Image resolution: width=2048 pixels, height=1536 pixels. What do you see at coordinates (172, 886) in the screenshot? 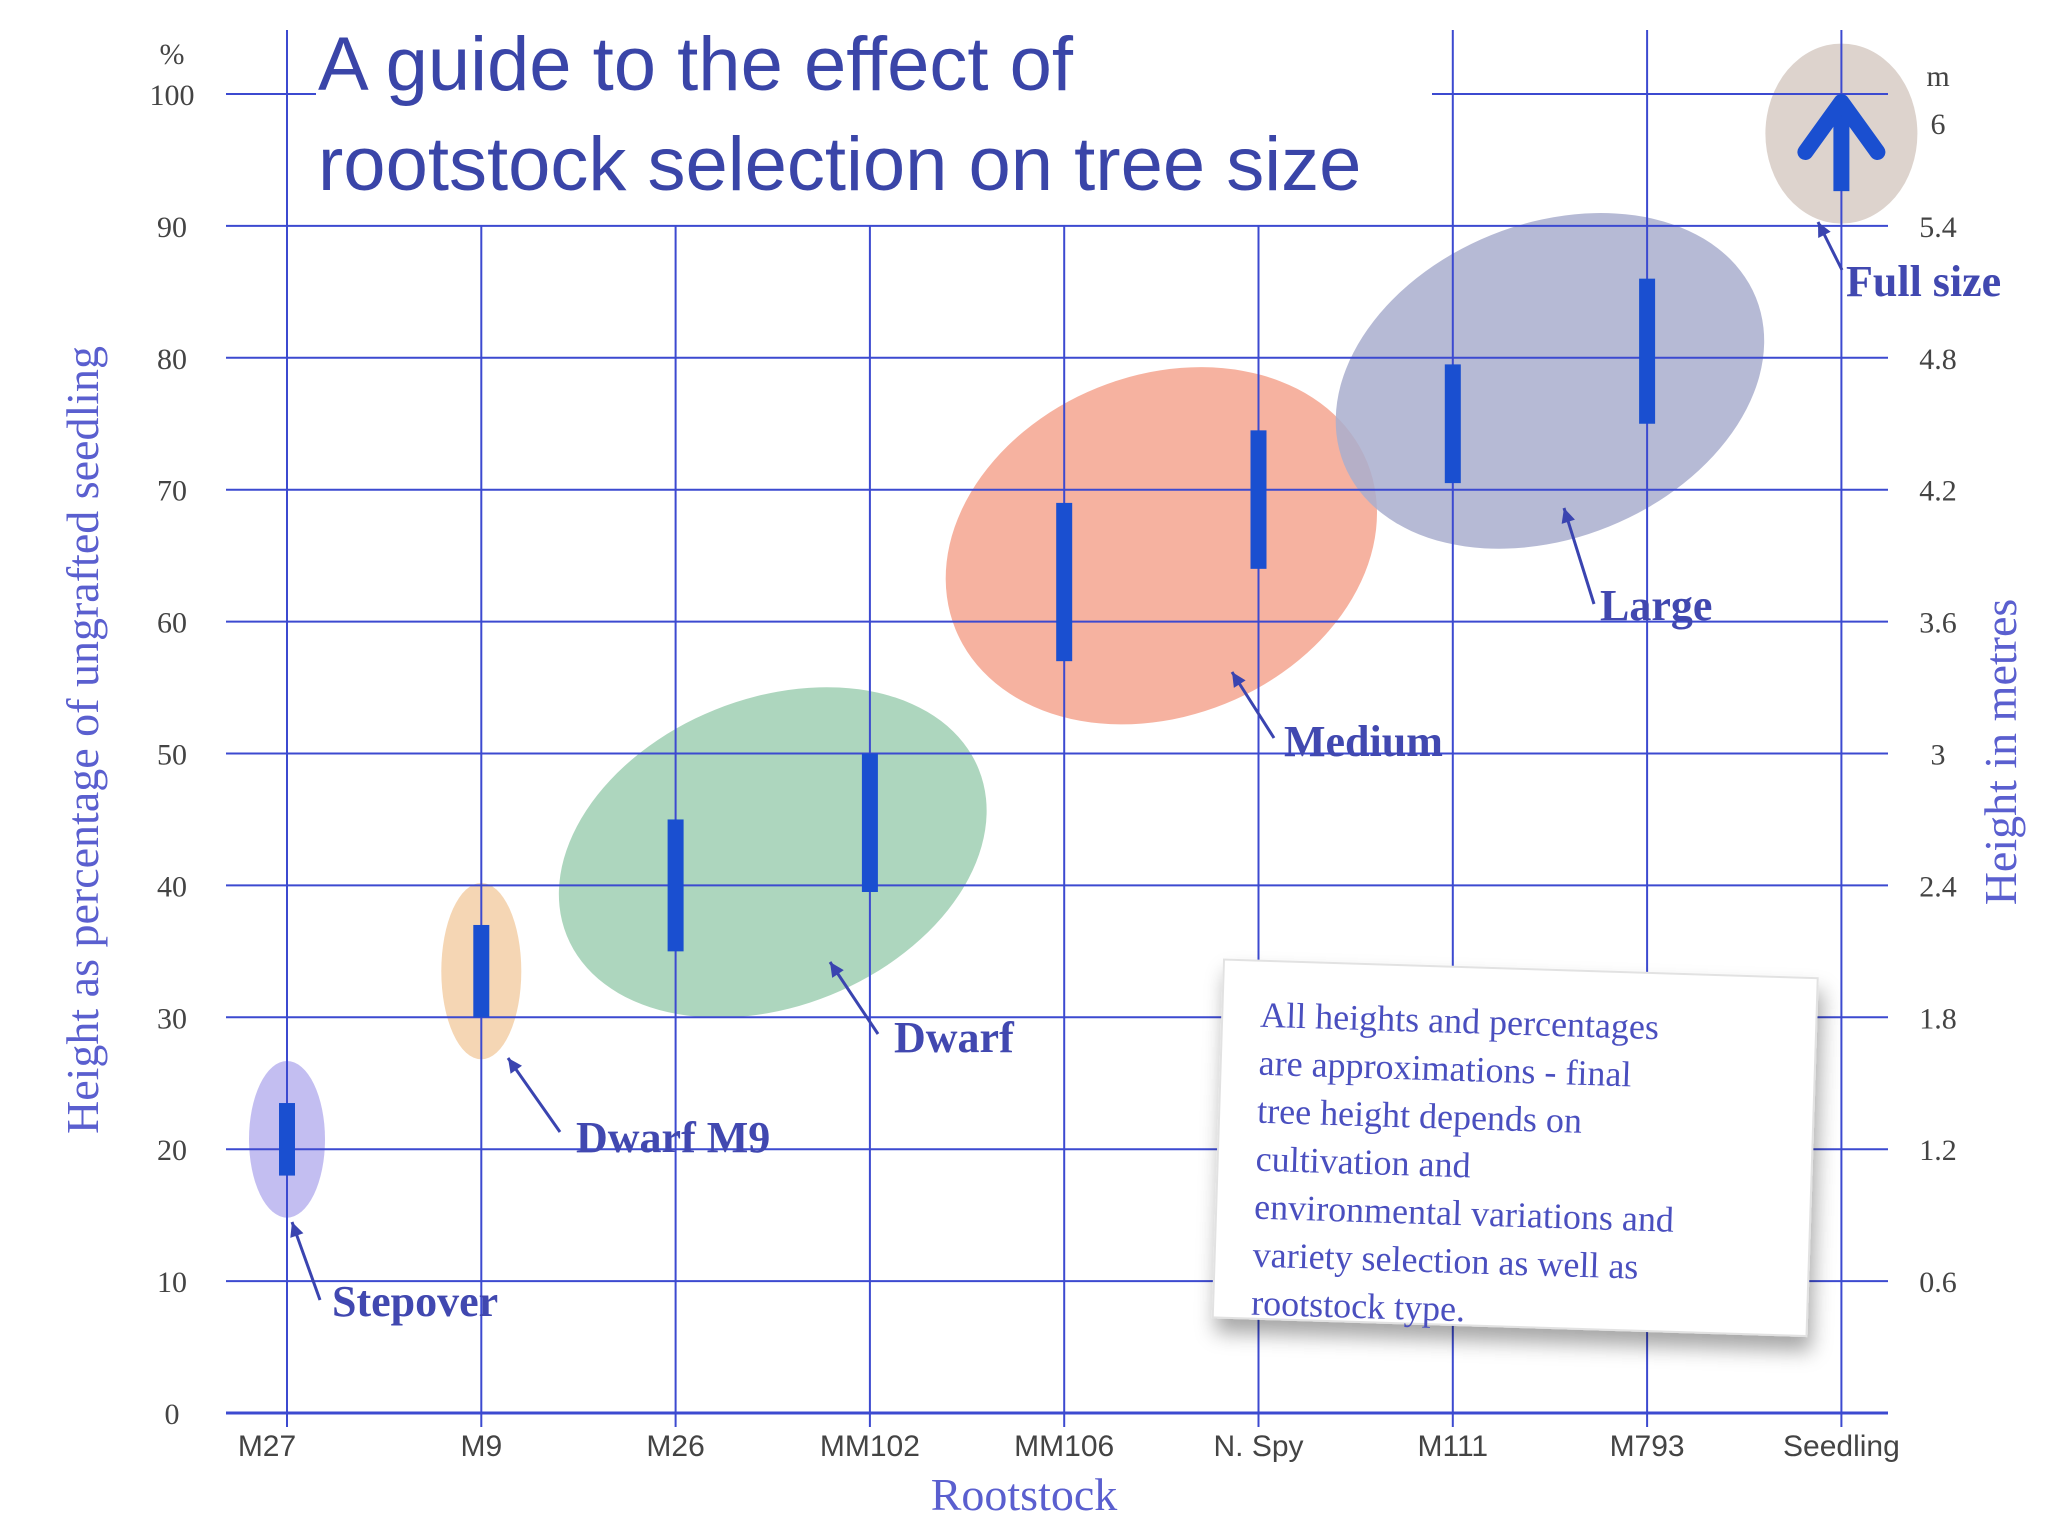
I see `y-tick-label: 40` at bounding box center [172, 886].